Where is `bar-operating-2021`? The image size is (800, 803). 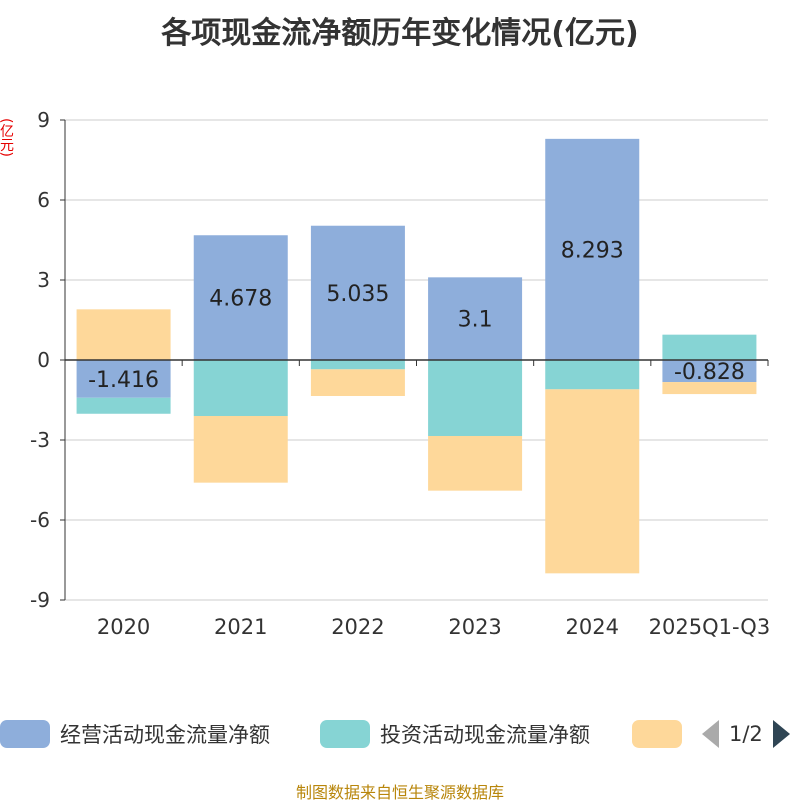 bar-operating-2021 is located at coordinates (240, 297).